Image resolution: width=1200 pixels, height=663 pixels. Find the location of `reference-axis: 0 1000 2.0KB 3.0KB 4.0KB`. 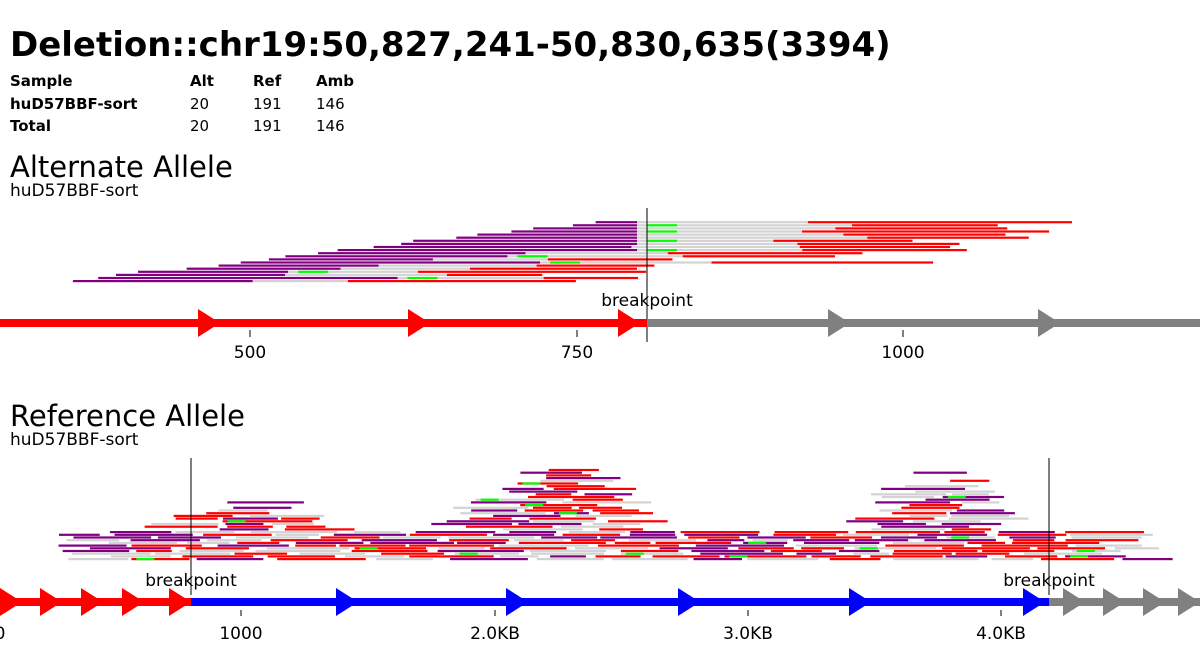

reference-axis: 0 1000 2.0KB 3.0KB 4.0KB is located at coordinates (513, 627).